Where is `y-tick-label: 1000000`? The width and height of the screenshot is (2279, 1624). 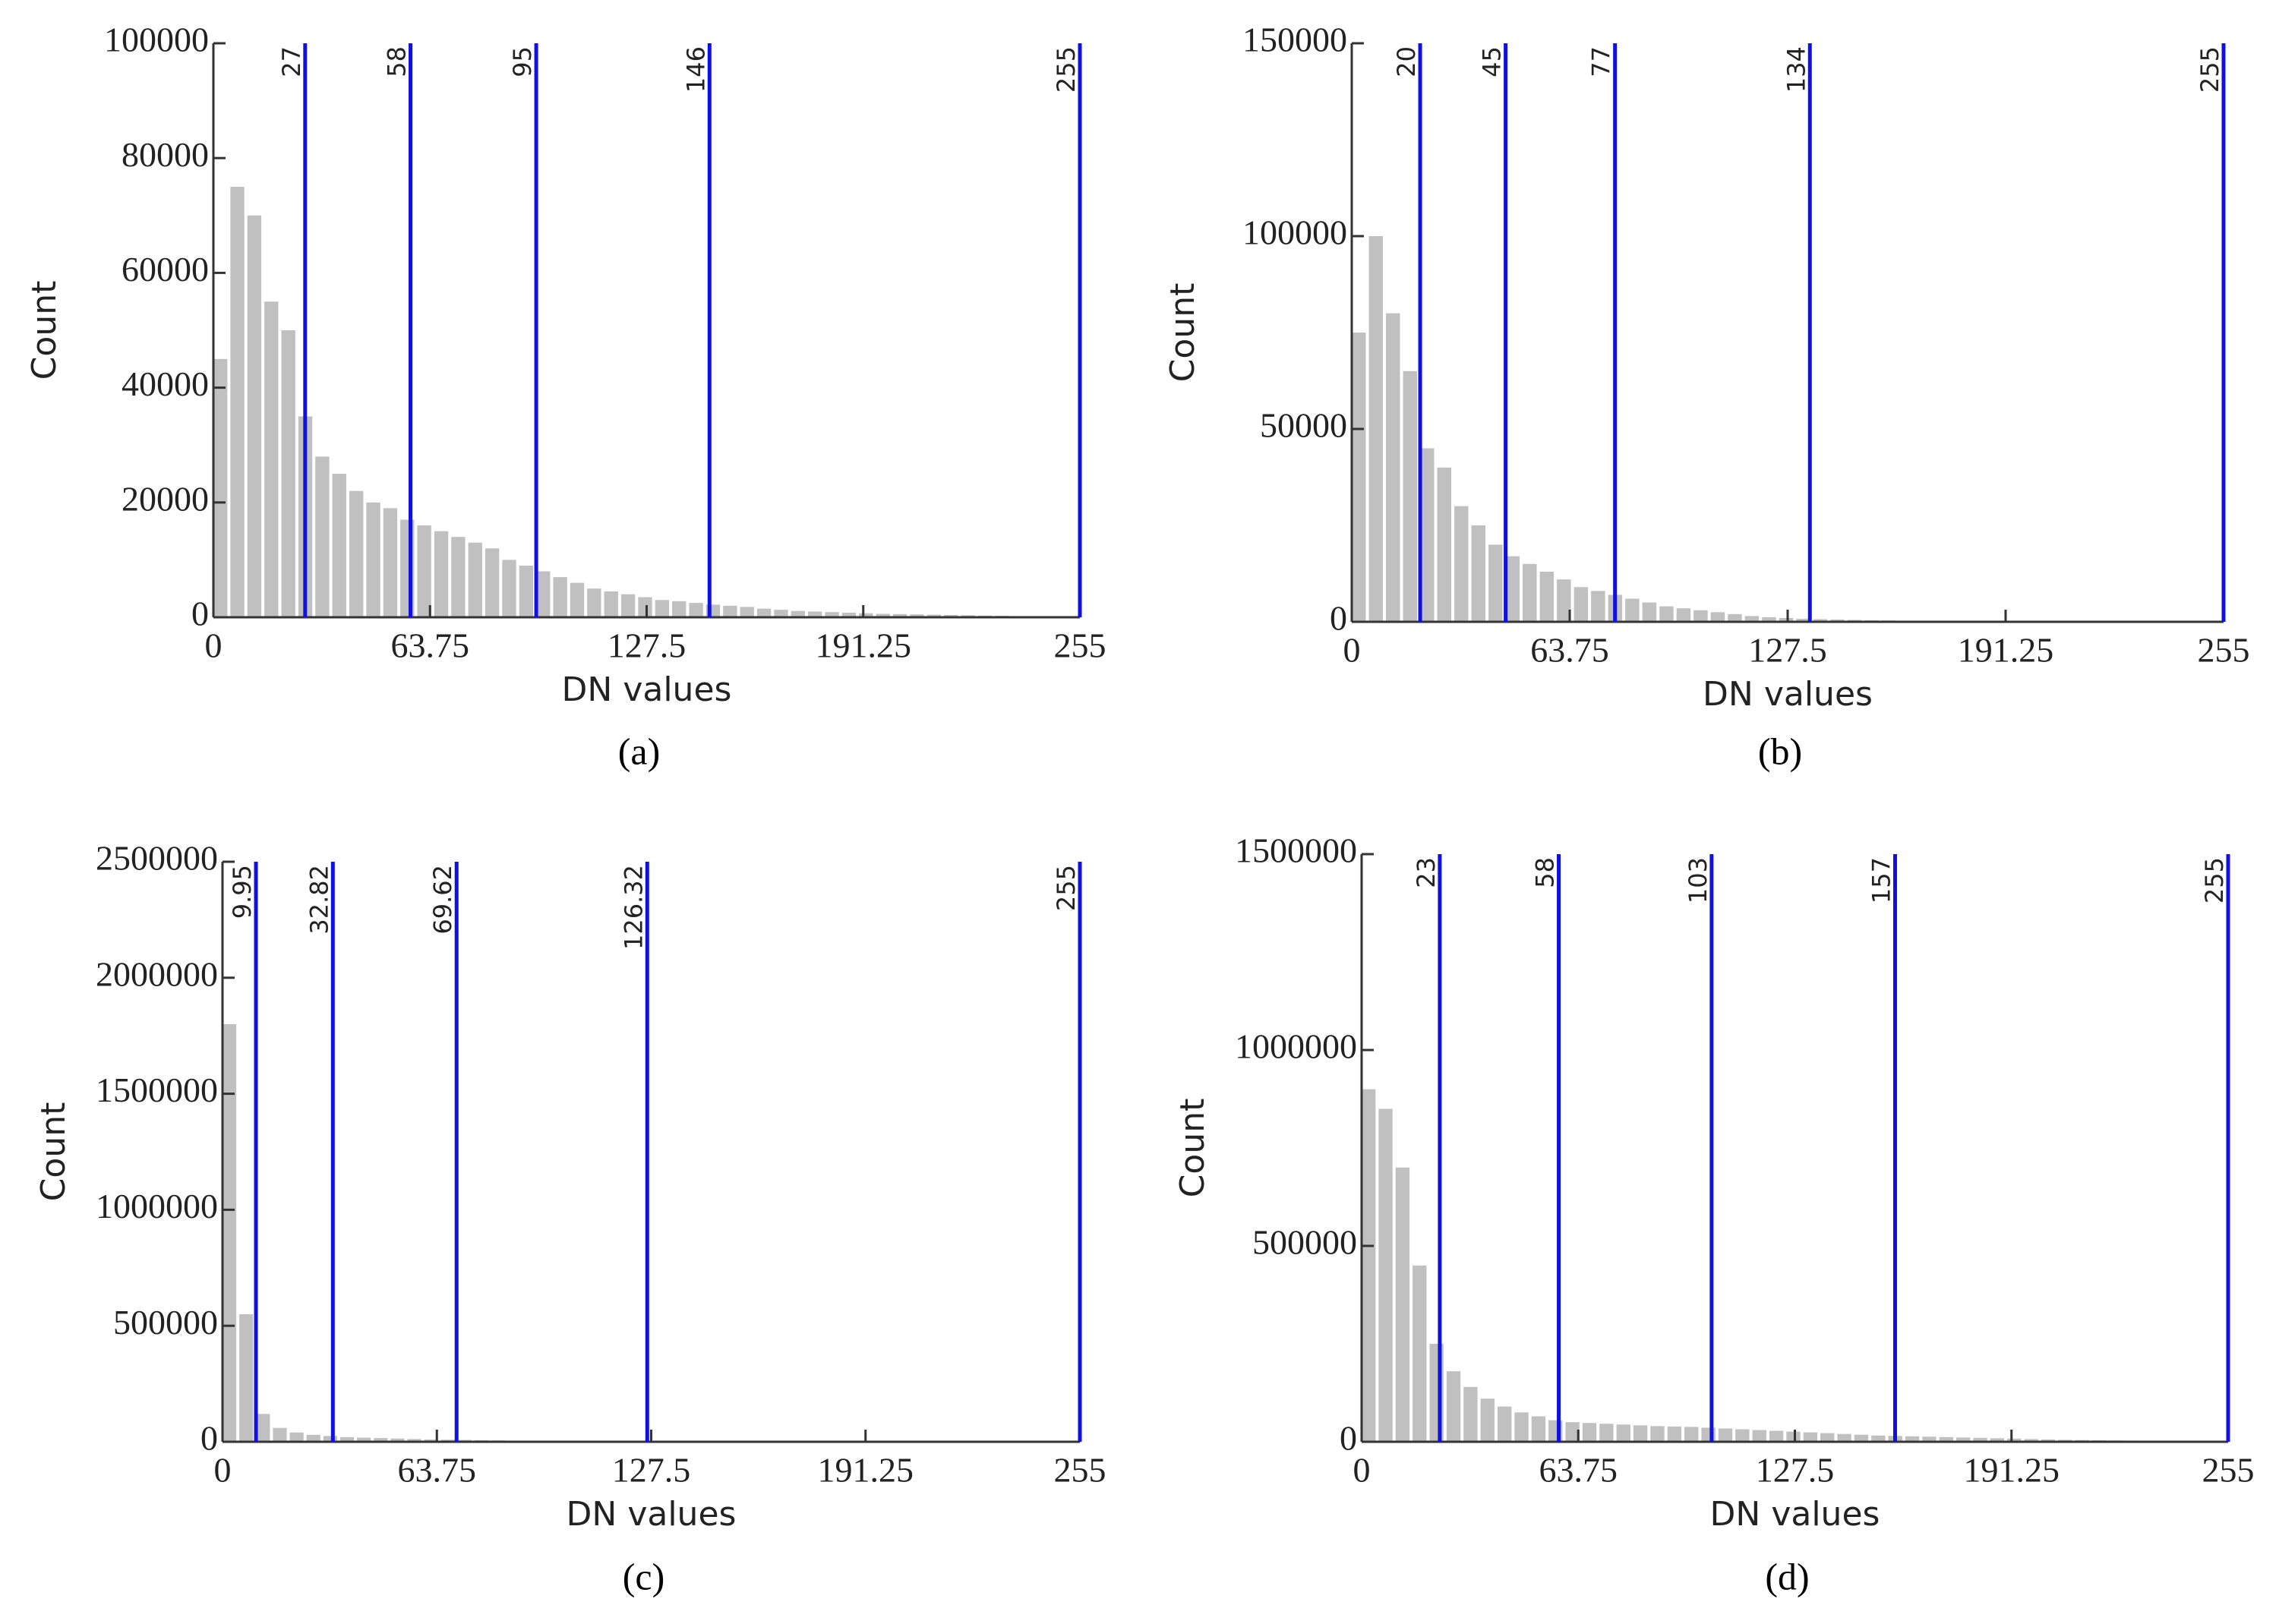 y-tick-label: 1000000 is located at coordinates (1296, 1047).